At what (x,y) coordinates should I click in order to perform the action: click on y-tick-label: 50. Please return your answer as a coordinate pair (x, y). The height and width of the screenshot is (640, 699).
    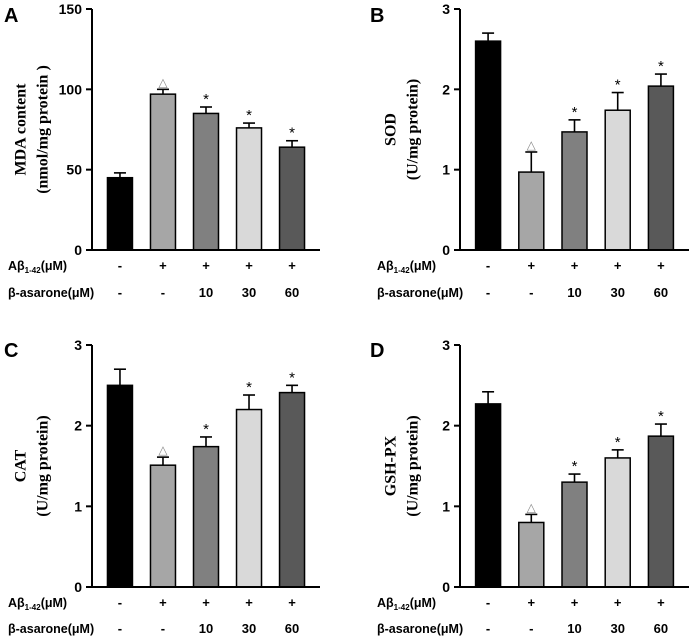
    Looking at the image, I should click on (74, 170).